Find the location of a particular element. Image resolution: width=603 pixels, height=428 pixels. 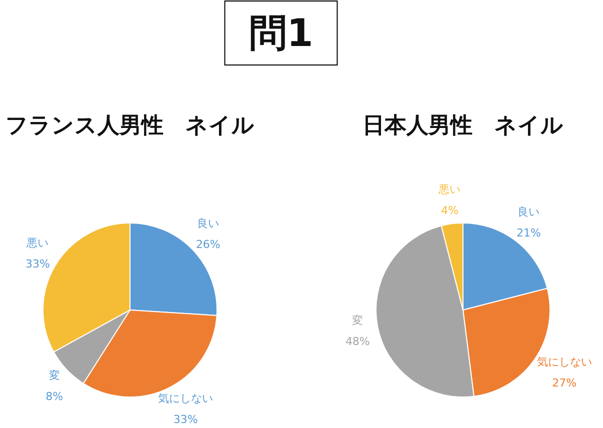

data-label: 気にしない 27% is located at coordinates (564, 372).